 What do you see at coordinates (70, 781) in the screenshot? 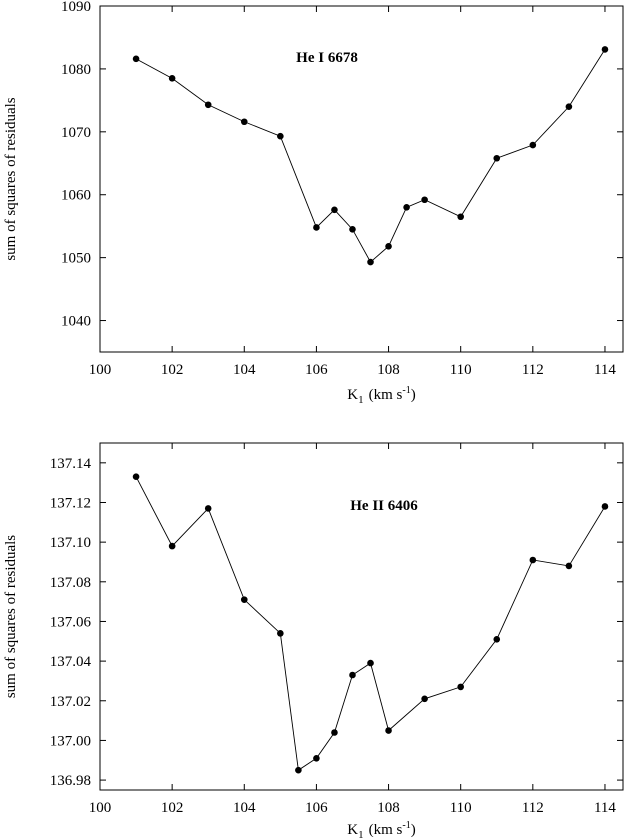
I see `y-tick-label: 136.98` at bounding box center [70, 781].